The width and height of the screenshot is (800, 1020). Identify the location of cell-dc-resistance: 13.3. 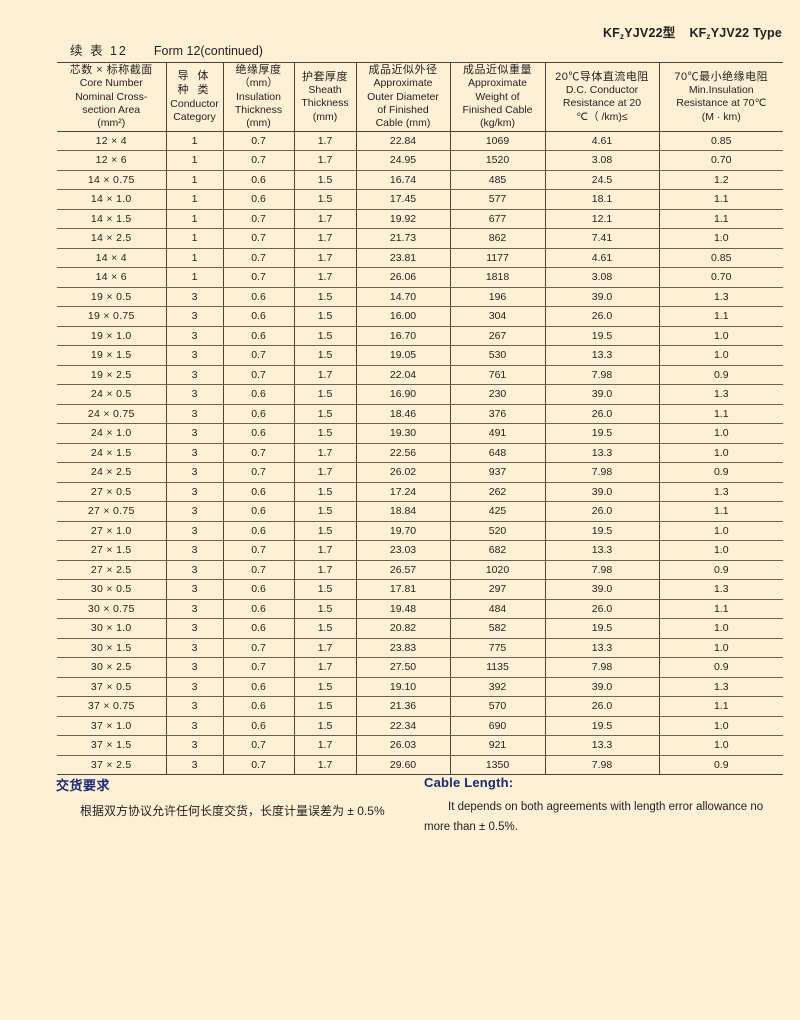
(602, 648).